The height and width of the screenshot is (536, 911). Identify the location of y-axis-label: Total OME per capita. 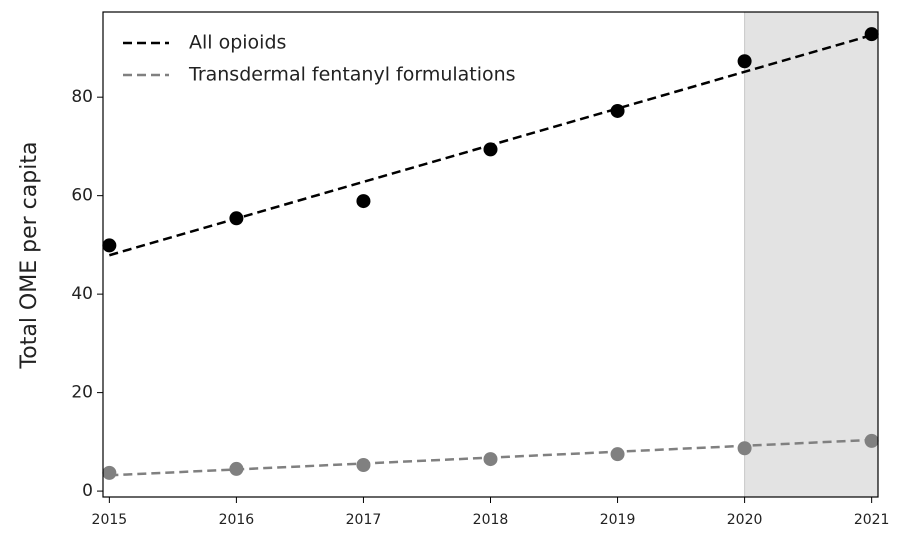
(29, 256).